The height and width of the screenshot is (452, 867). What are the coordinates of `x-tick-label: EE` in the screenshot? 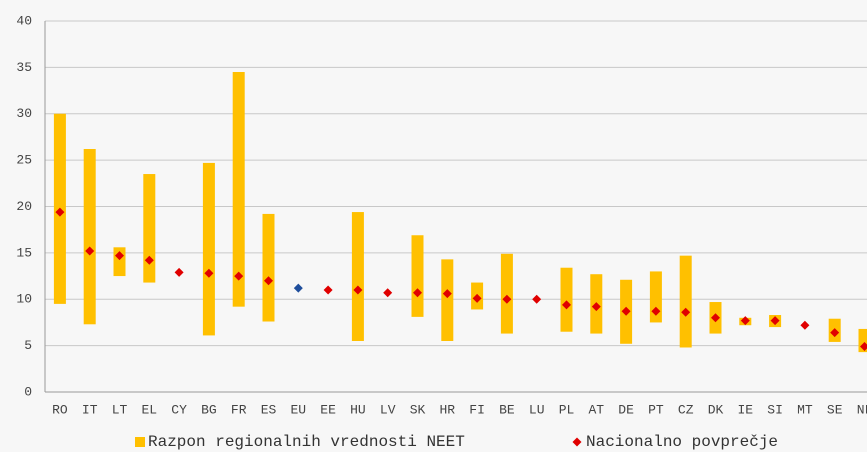 It's located at (328, 409).